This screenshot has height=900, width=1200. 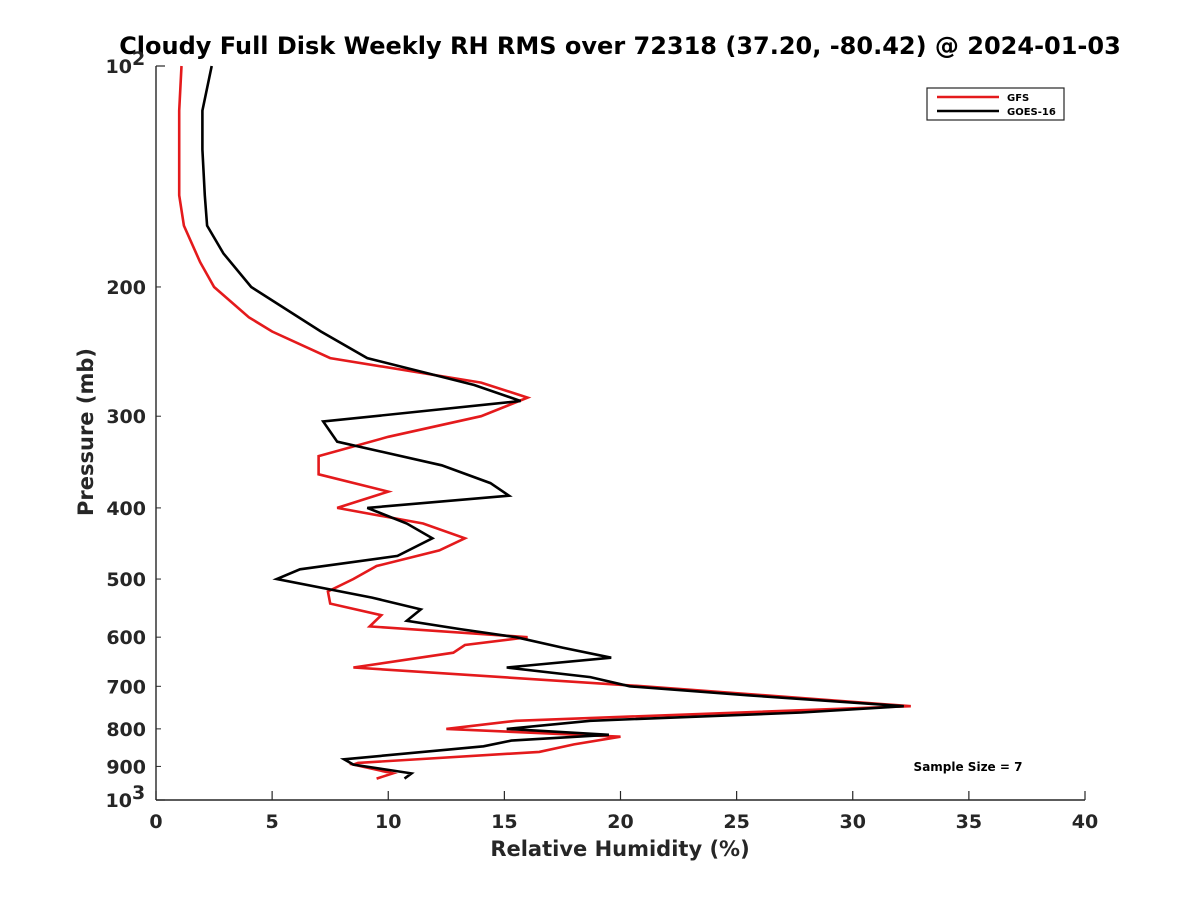 What do you see at coordinates (968, 767) in the screenshot?
I see `sample-size-annotation: Sample Size = 7` at bounding box center [968, 767].